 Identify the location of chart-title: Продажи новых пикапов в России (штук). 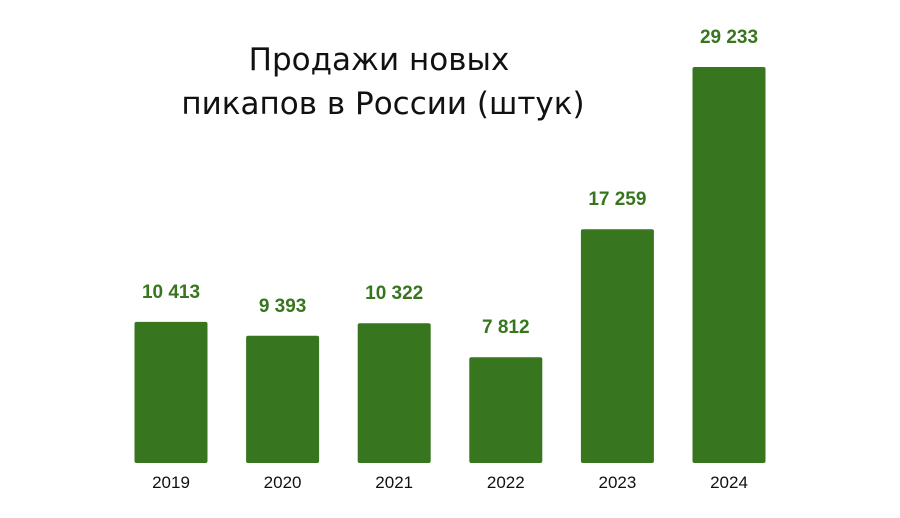
(382, 82).